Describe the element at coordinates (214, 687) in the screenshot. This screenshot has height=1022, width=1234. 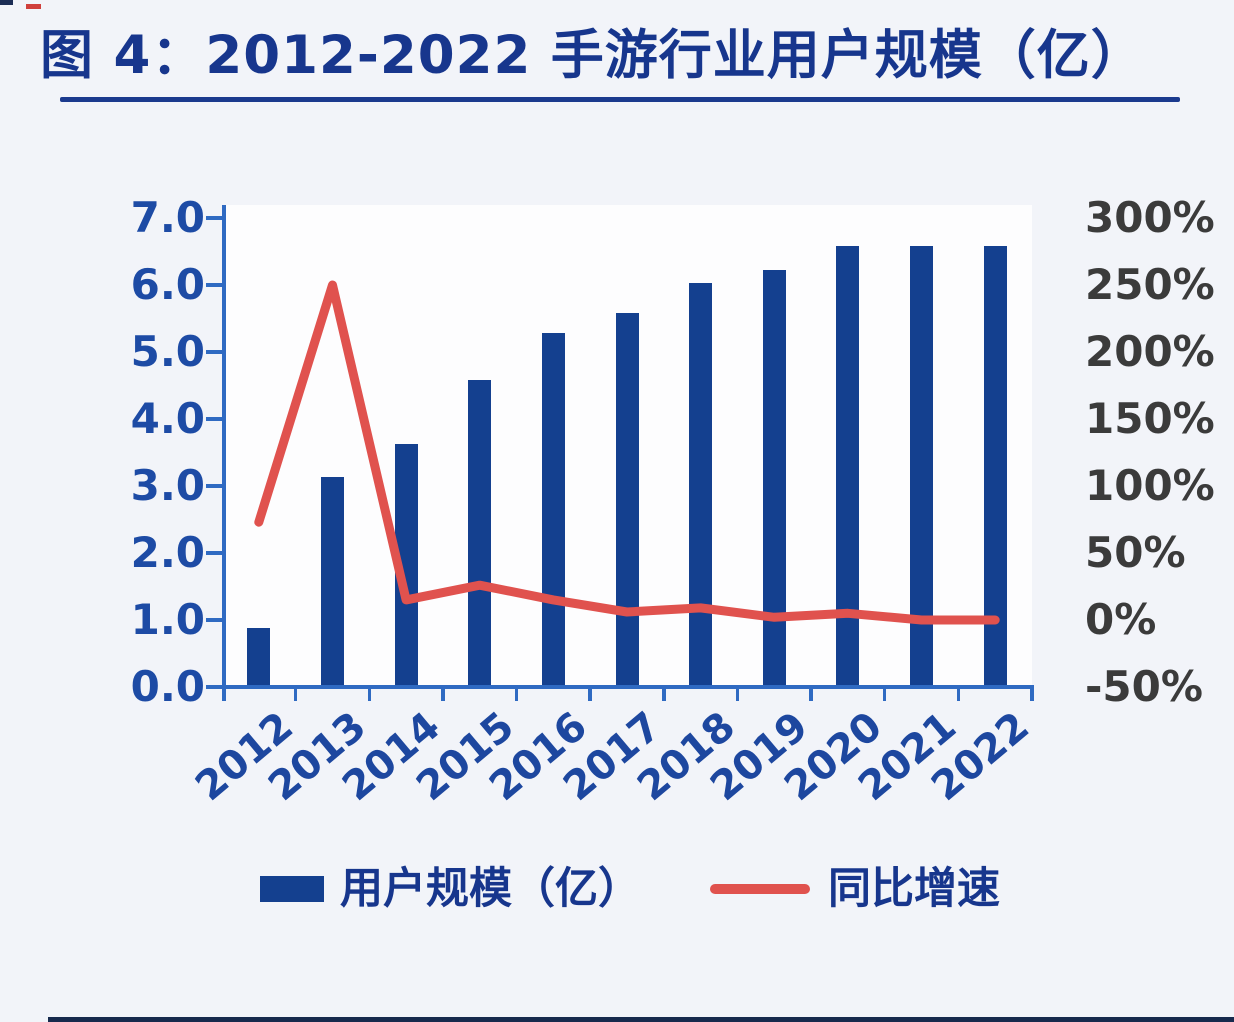
I see `y-tick-0.0` at that location.